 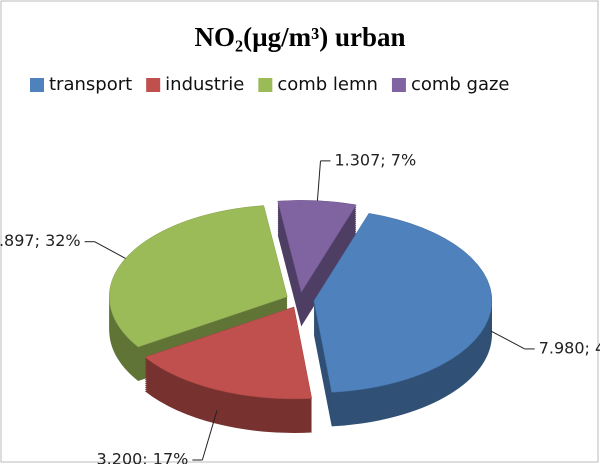 What do you see at coordinates (569, 347) in the screenshot?
I see `data-label: 7.980; 44%` at bounding box center [569, 347].